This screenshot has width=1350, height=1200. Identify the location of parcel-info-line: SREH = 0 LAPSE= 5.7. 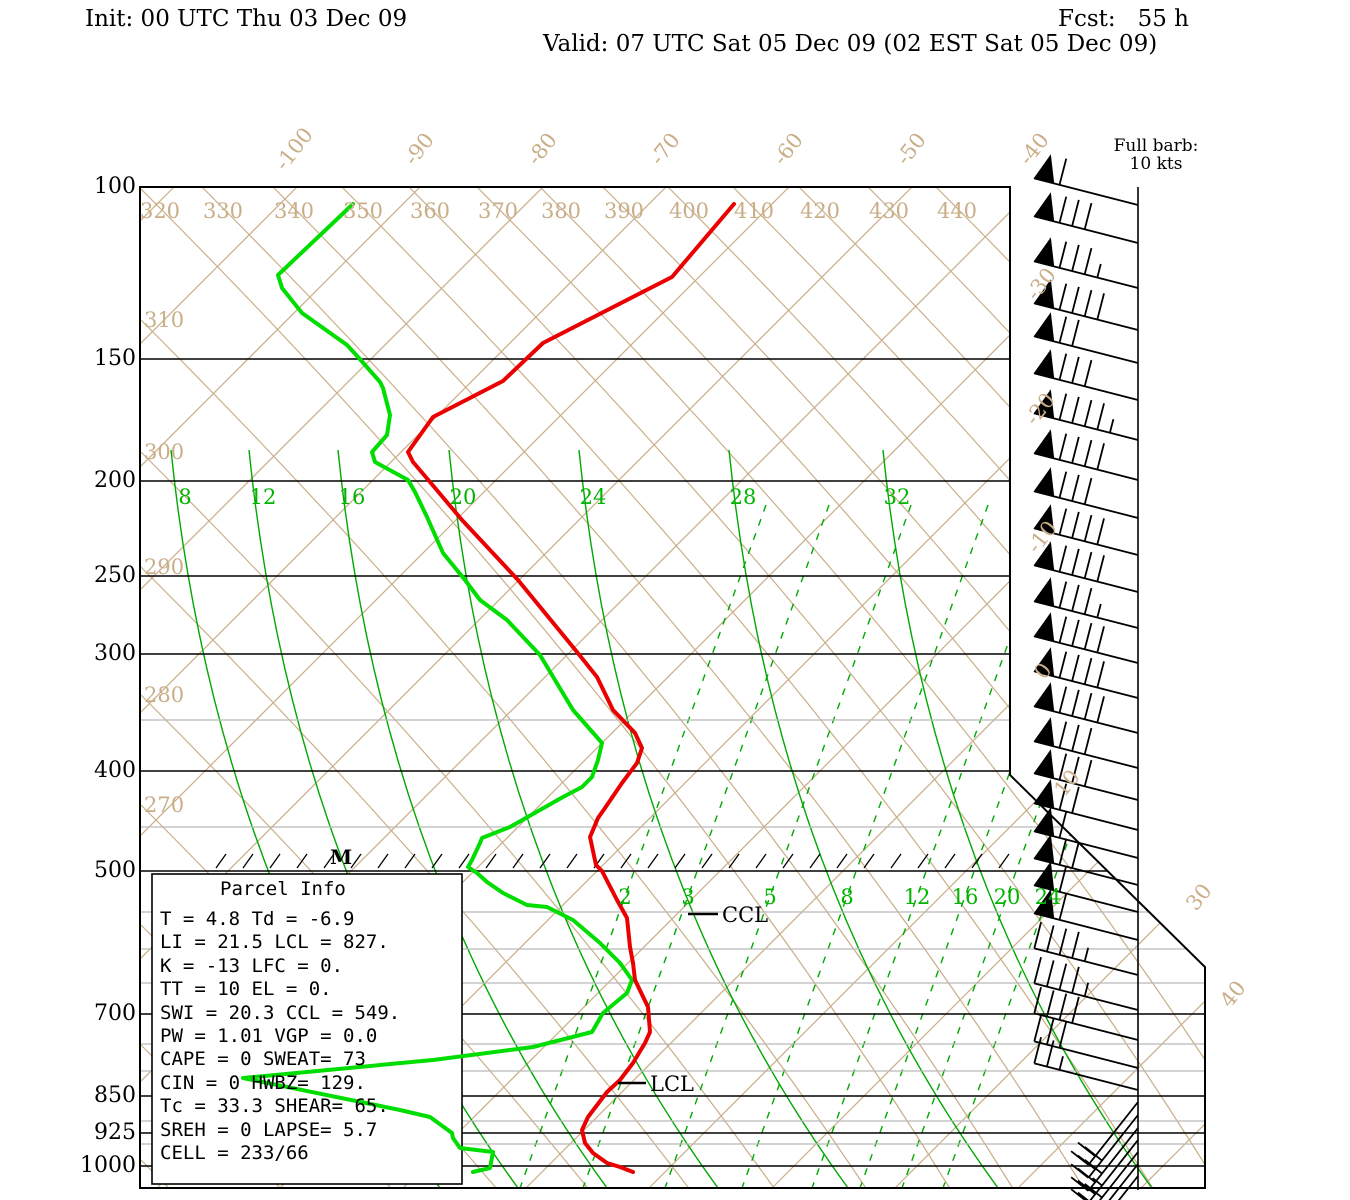
(269, 1129).